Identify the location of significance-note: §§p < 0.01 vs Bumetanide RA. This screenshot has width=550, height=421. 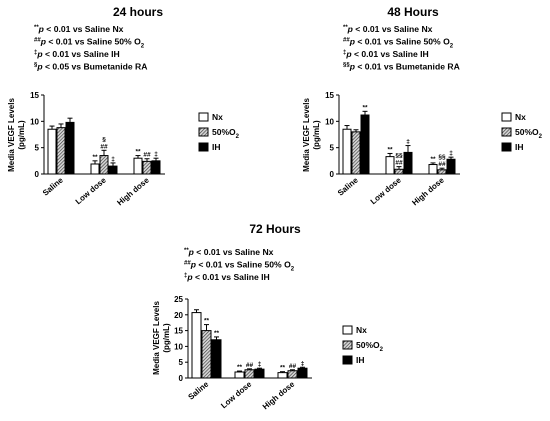
(401, 67).